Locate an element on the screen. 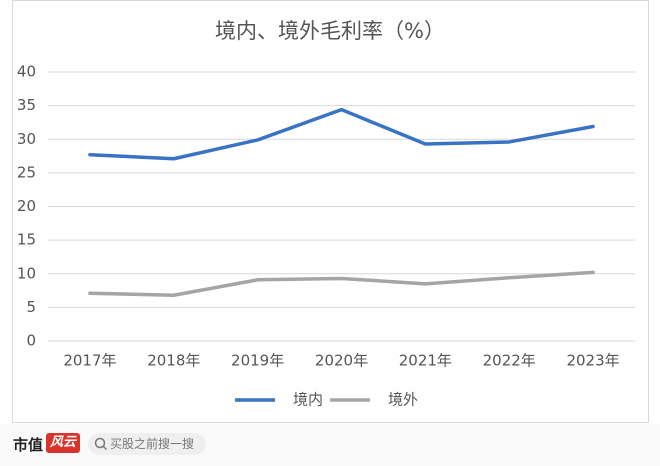  x-tick-label: 2017年 is located at coordinates (89, 361).